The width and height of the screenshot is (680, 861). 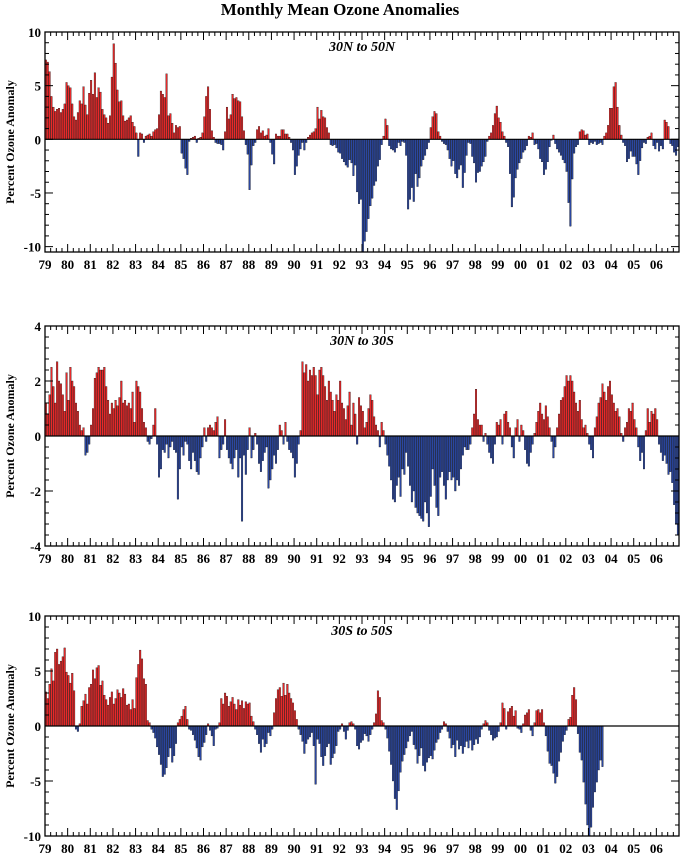 What do you see at coordinates (430, 848) in the screenshot?
I see `x-tick-label-30s-50s: 96` at bounding box center [430, 848].